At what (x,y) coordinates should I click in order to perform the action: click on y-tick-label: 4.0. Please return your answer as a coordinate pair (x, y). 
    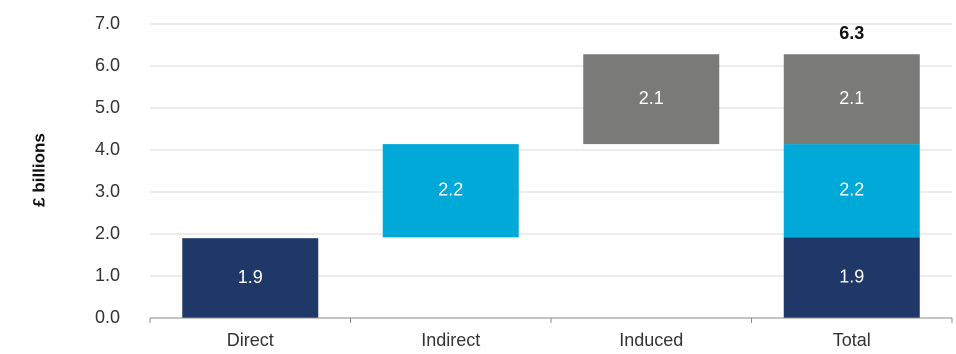
    Looking at the image, I should click on (107, 149).